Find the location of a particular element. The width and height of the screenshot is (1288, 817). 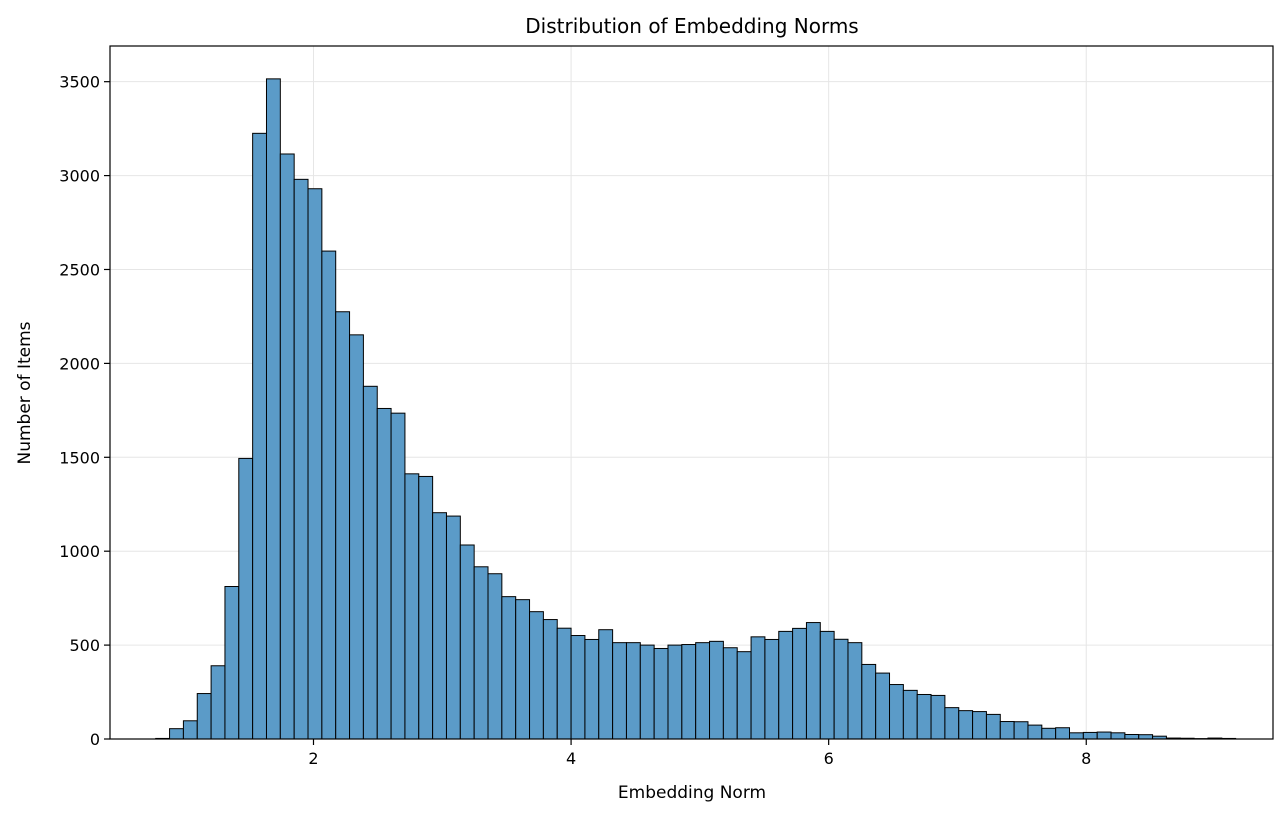

y-tick-label: 0 is located at coordinates (95, 739).